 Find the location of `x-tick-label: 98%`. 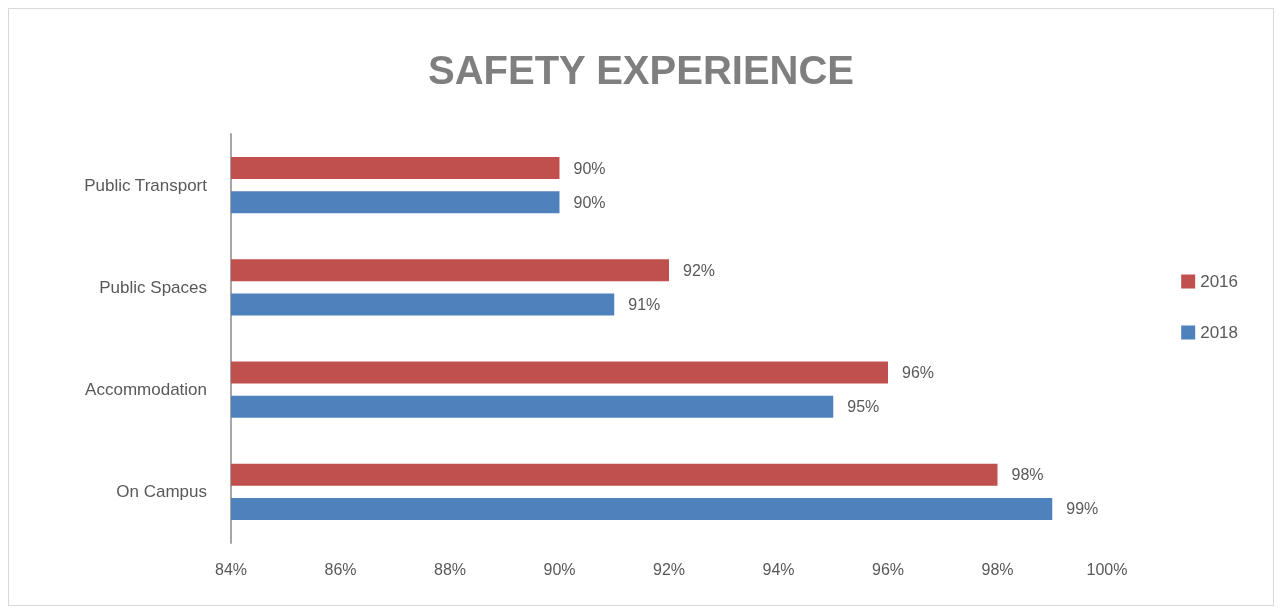

x-tick-label: 98% is located at coordinates (997, 569).